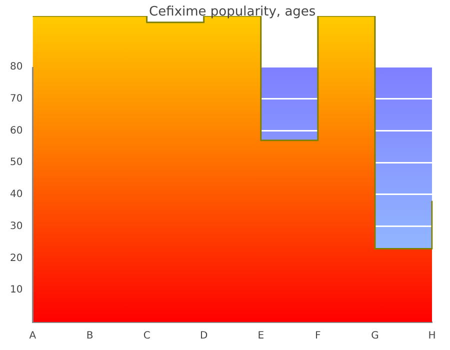  I want to click on x-tick-label: F, so click(318, 336).